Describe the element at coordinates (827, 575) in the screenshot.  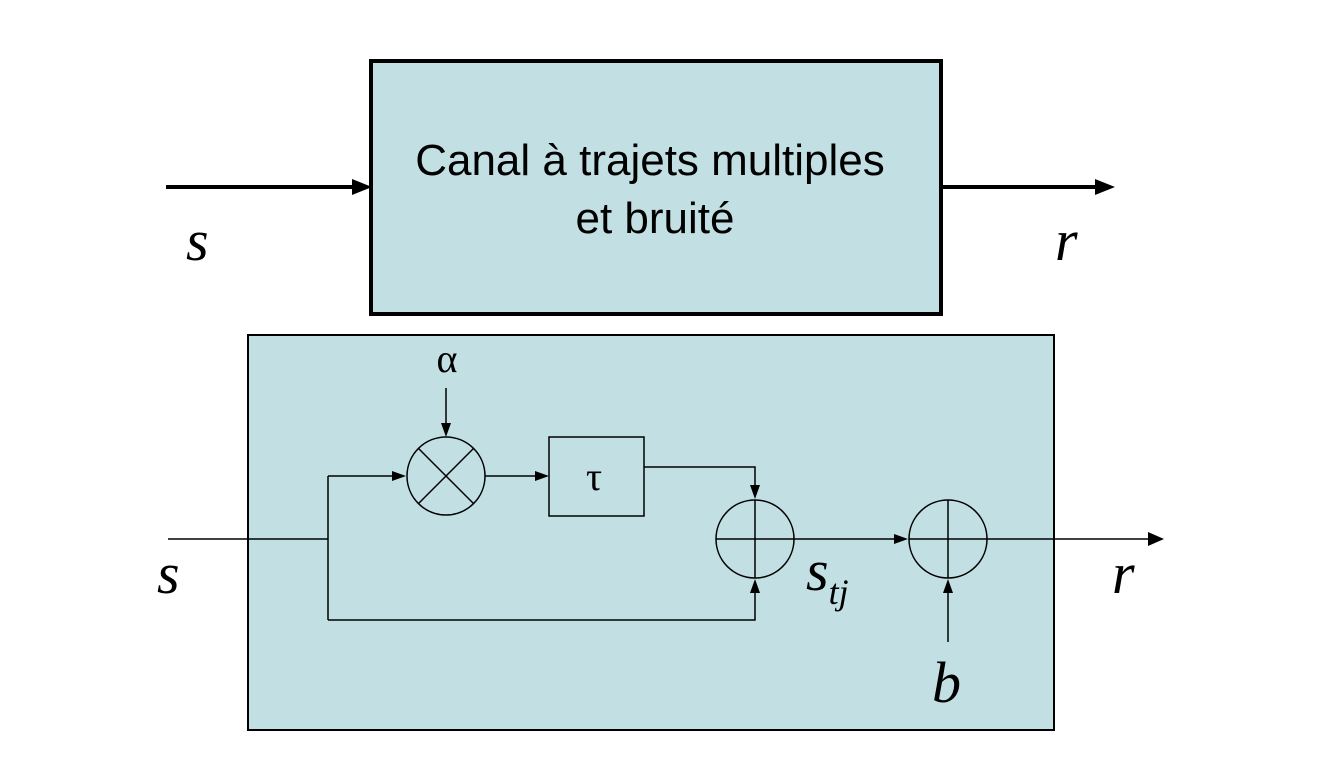
I see `intermediate-signal-label: stj` at that location.